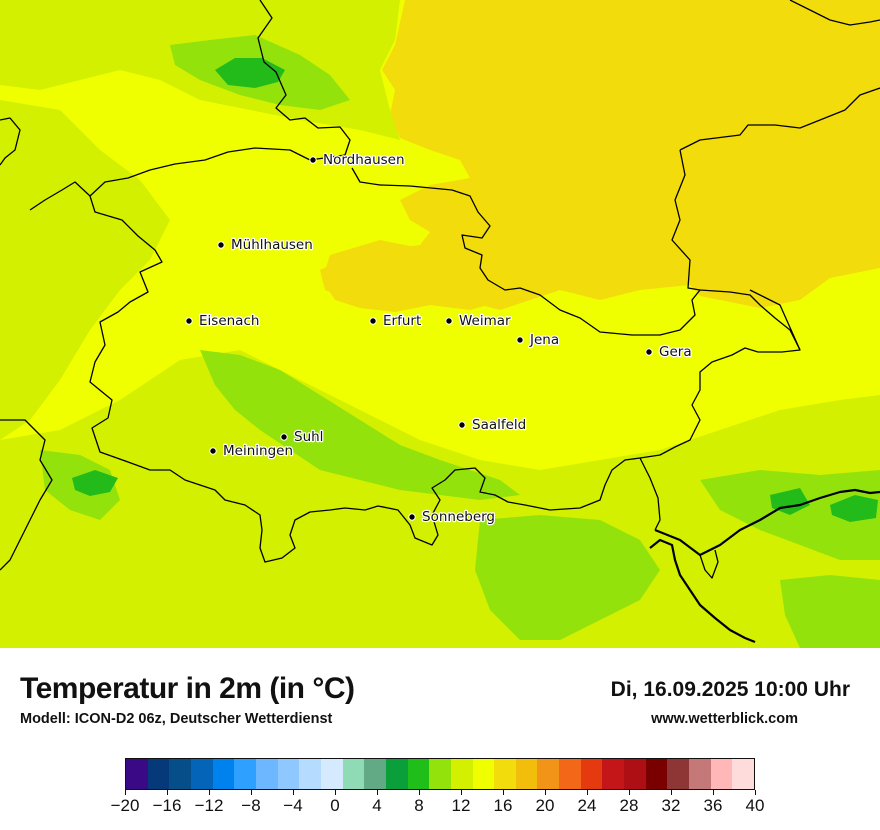  What do you see at coordinates (421, 276) in the screenshot?
I see `warm-zone-central` at bounding box center [421, 276].